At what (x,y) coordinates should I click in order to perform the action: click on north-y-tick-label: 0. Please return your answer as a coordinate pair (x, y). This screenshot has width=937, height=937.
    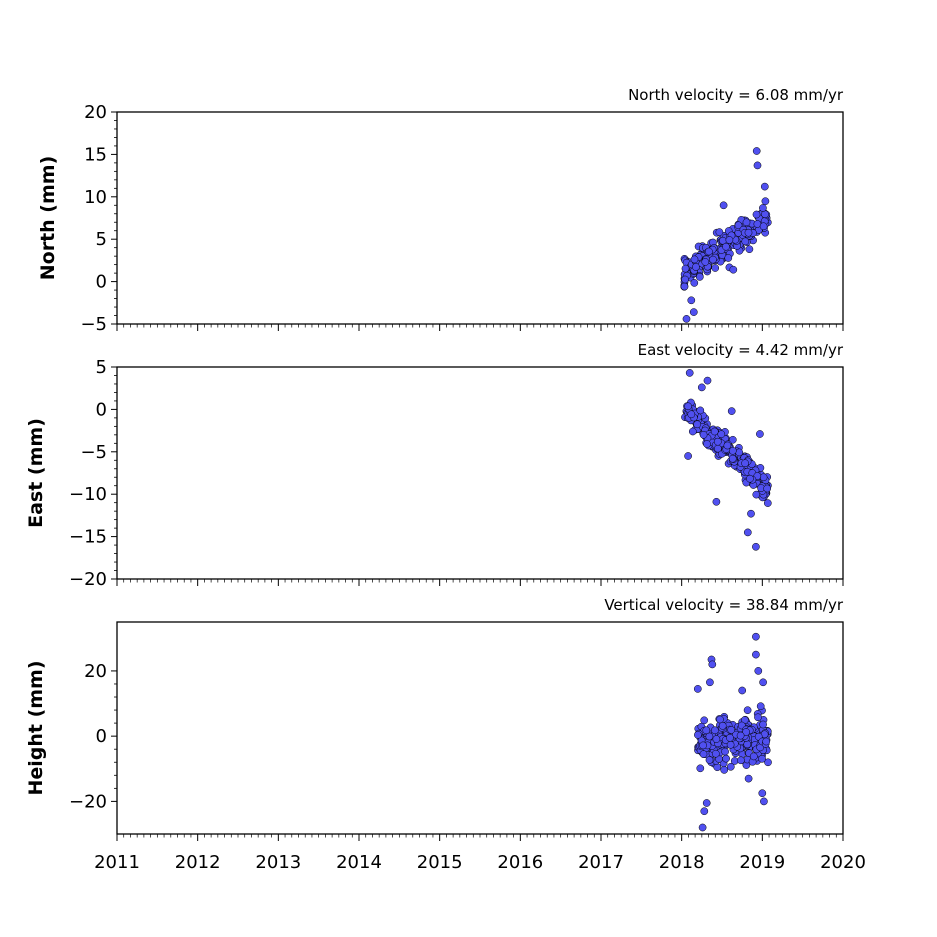
    Looking at the image, I should click on (101, 282).